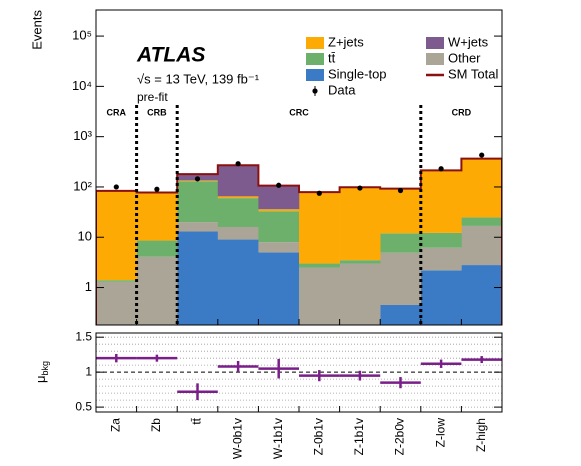 The image size is (581, 466). Describe the element at coordinates (481, 435) in the screenshot. I see `x-tick-label: Z-high` at that location.